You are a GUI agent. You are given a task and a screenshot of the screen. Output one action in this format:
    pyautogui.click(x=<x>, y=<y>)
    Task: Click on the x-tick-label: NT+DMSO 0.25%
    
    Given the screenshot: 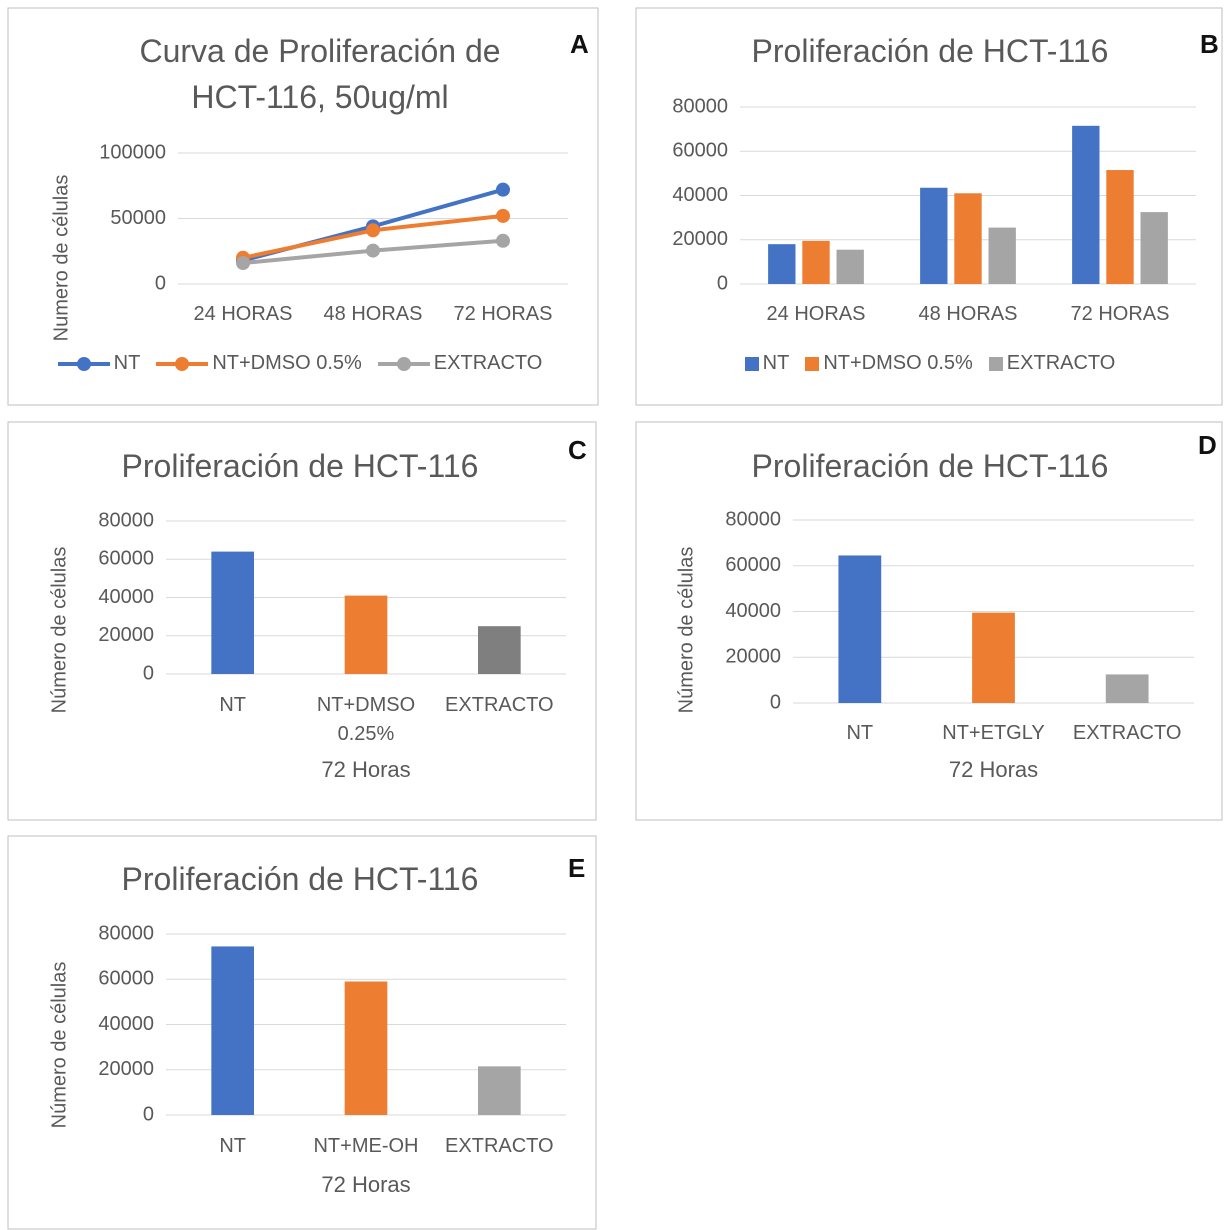 What is the action you would take?
    pyautogui.click(x=366, y=719)
    